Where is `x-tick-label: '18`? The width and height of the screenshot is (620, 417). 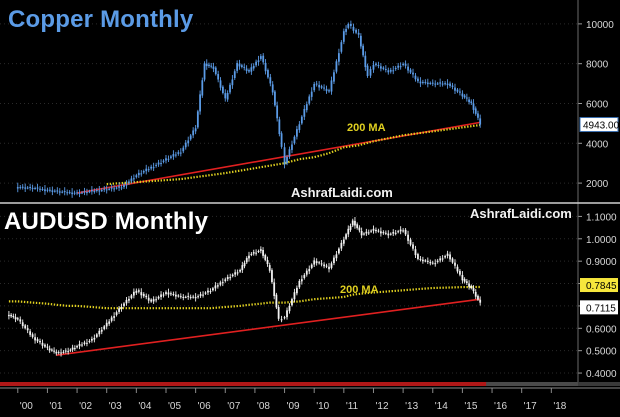
x-tick-label: '18 is located at coordinates (559, 406).